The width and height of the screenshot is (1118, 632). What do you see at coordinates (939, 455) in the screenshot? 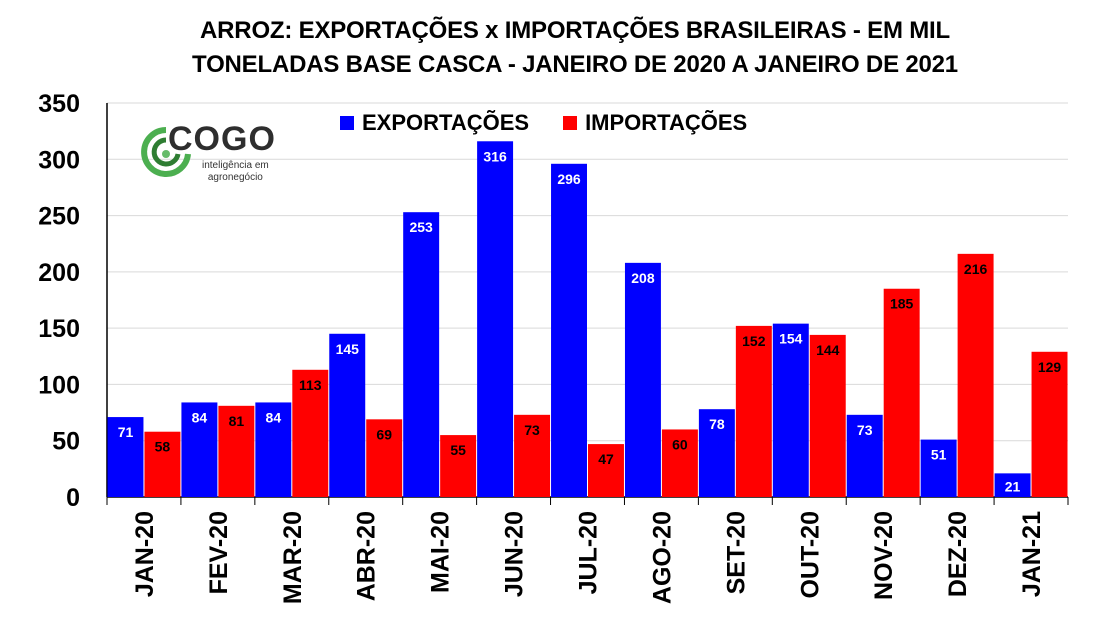
I see `data-label-exportacoes: 51` at bounding box center [939, 455].